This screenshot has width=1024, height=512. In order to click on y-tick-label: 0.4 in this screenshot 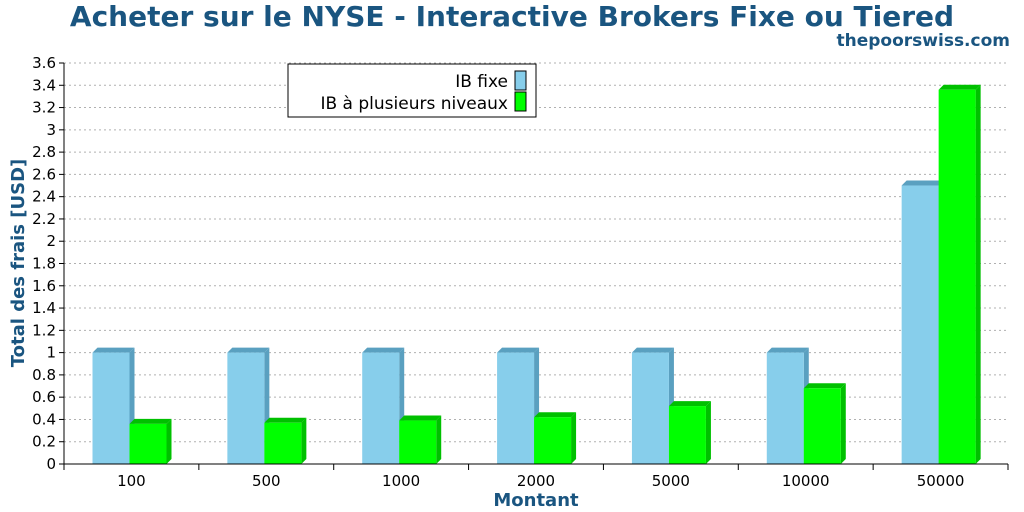, I will do `click(44, 419)`.